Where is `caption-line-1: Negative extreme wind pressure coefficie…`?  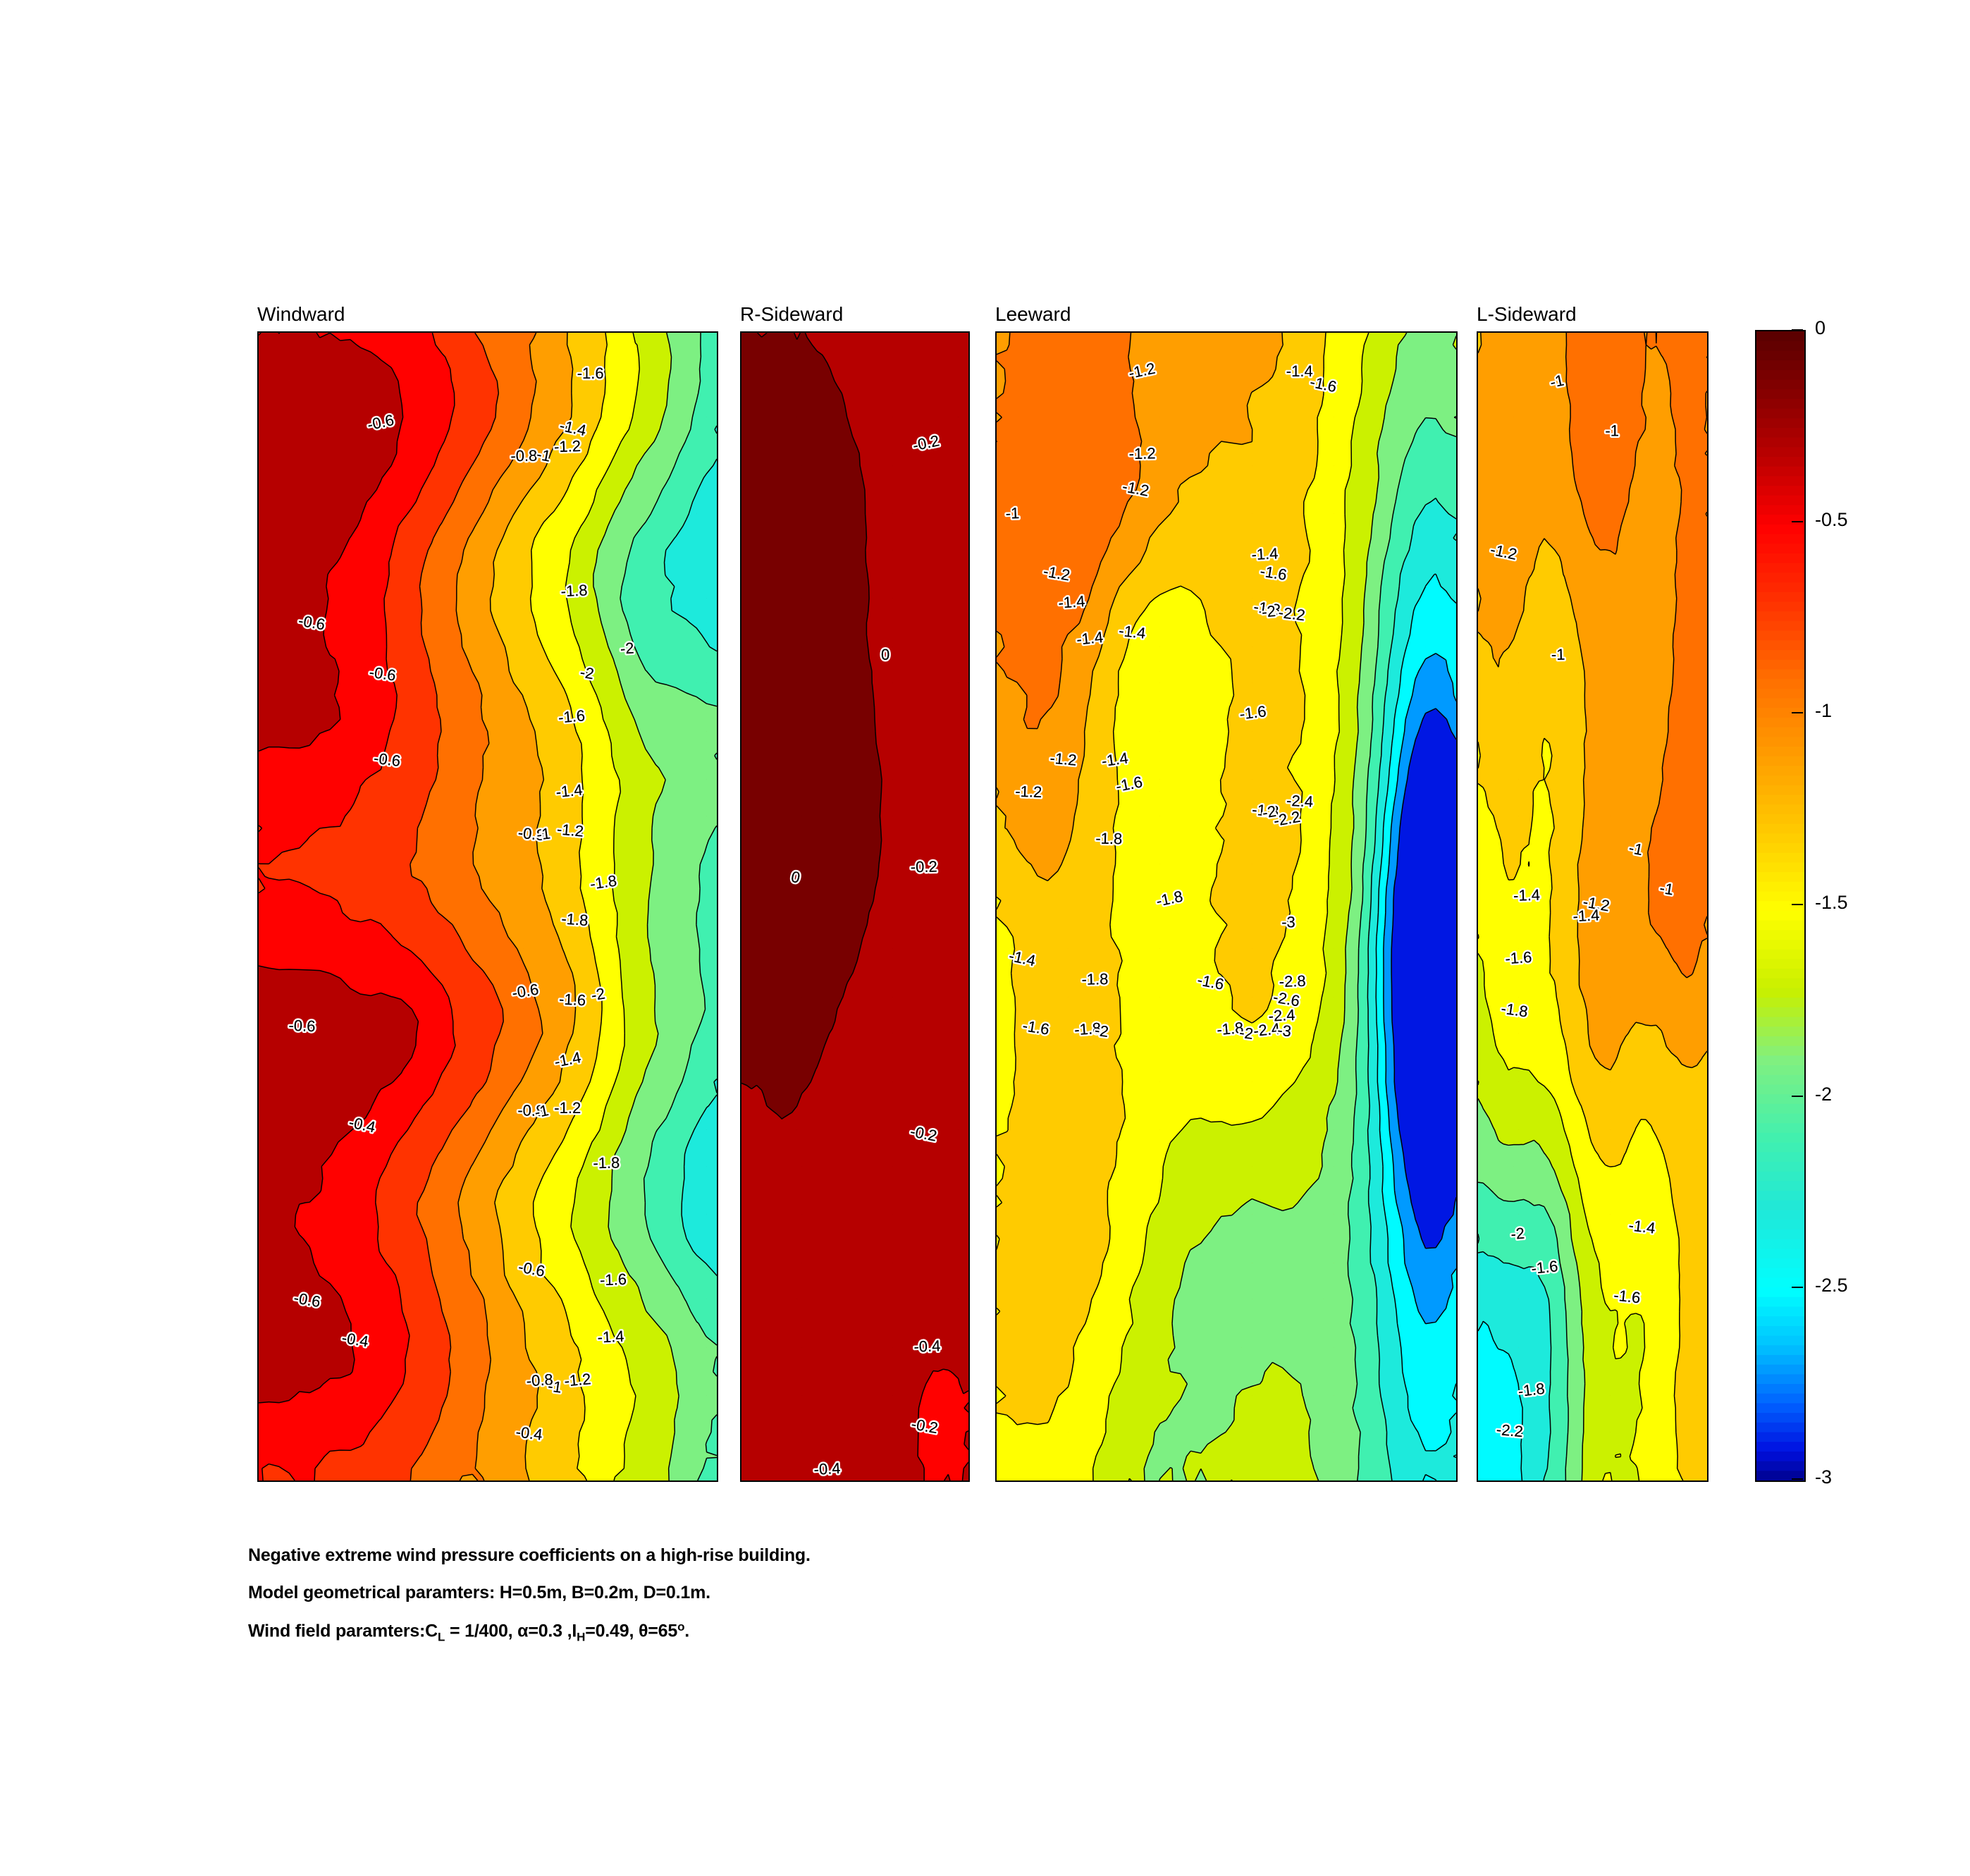 caption-line-1: Negative extreme wind pressure coefficie… is located at coordinates (529, 1555).